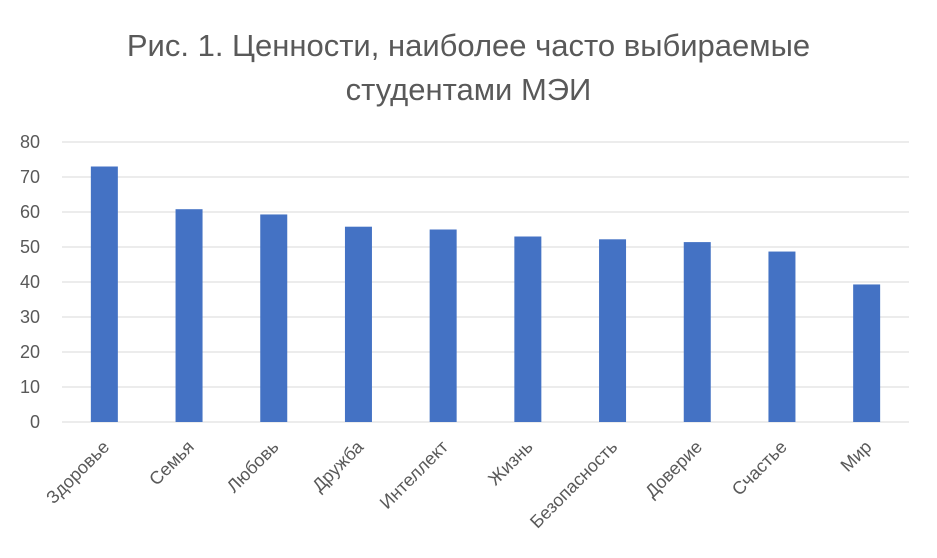 This screenshot has width=937, height=558. Describe the element at coordinates (30, 142) in the screenshot. I see `y-tick-label: 80` at that location.